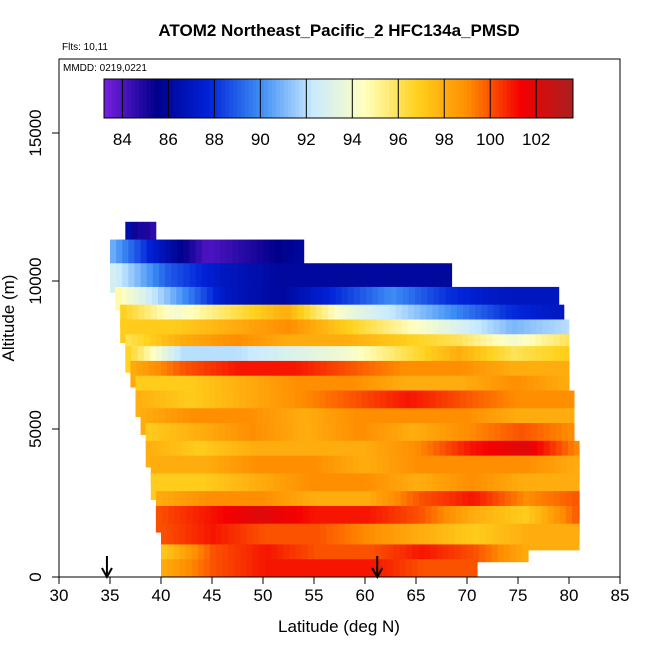  Describe the element at coordinates (212, 595) in the screenshot. I see `x-tick-label: 45` at that location.